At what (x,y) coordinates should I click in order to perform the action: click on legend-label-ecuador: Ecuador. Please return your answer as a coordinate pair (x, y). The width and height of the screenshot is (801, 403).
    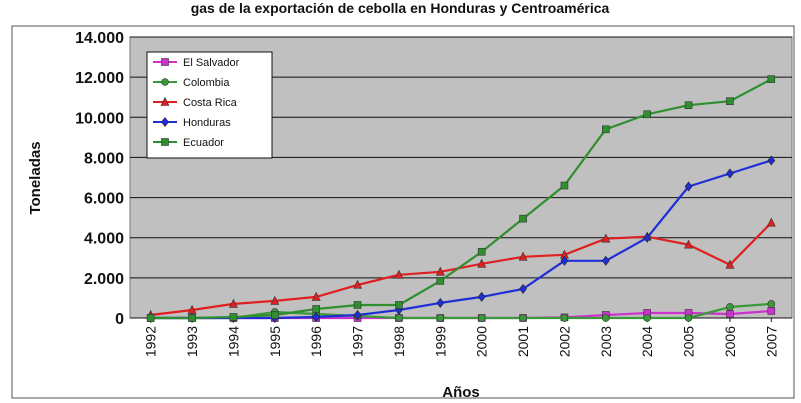
    Looking at the image, I should click on (203, 143).